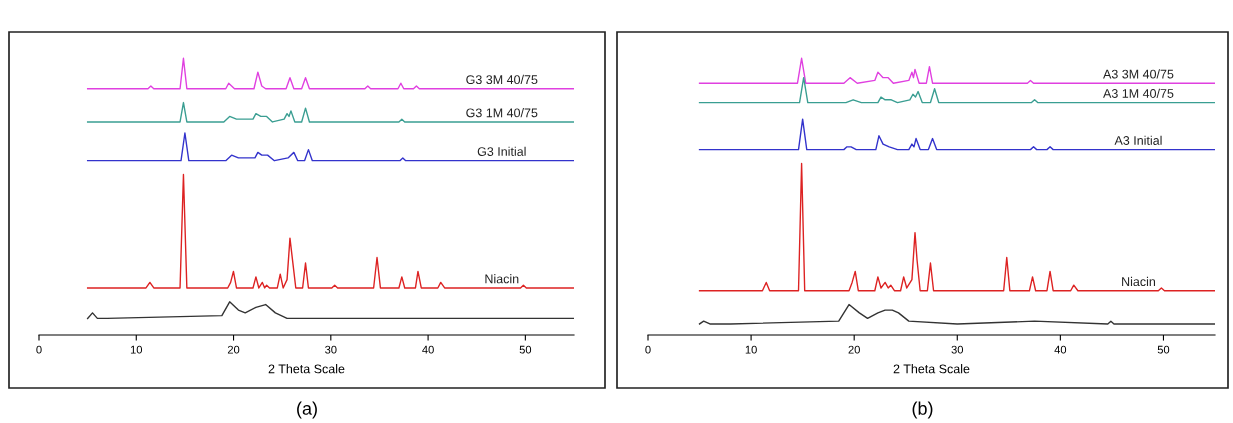  Describe the element at coordinates (1138, 74) in the screenshot. I see `series-label: A3 3M 40/75` at that location.